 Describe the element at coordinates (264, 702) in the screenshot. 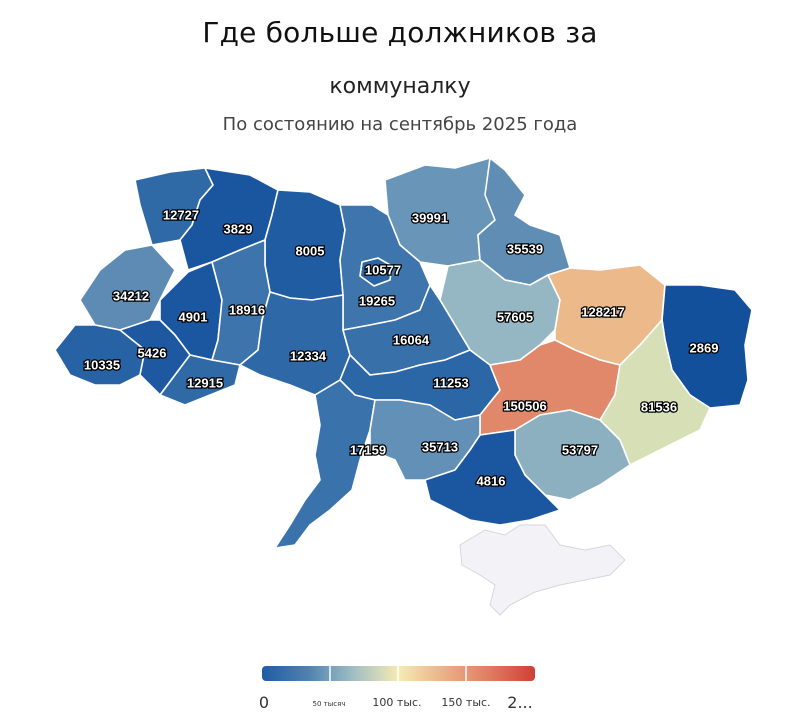

I see `legend-tick-0: 0` at that location.